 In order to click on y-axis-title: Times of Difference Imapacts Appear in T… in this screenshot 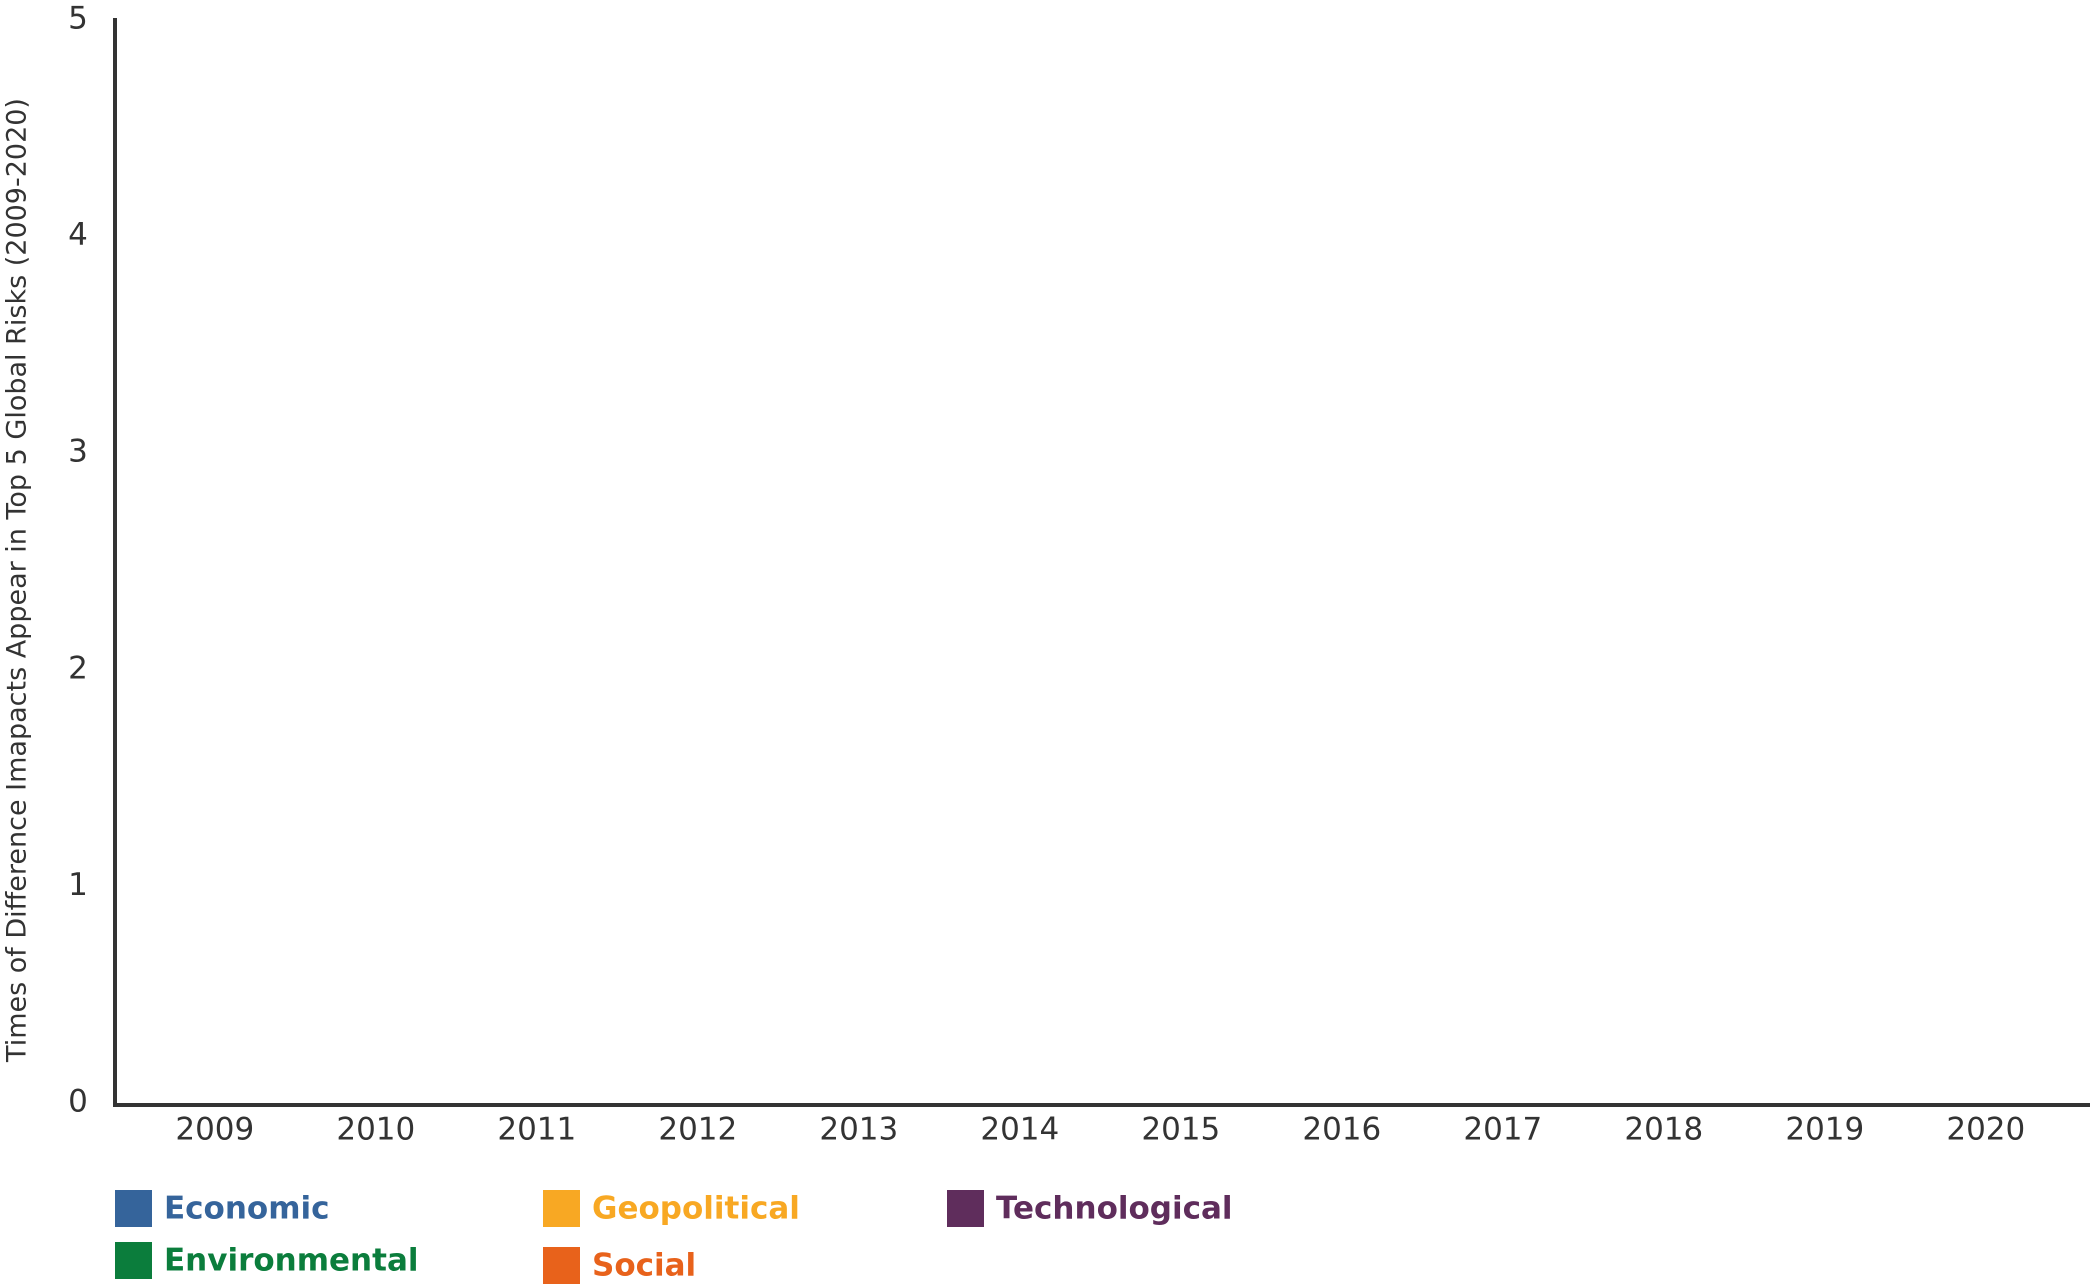, I will do `click(17, 580)`.